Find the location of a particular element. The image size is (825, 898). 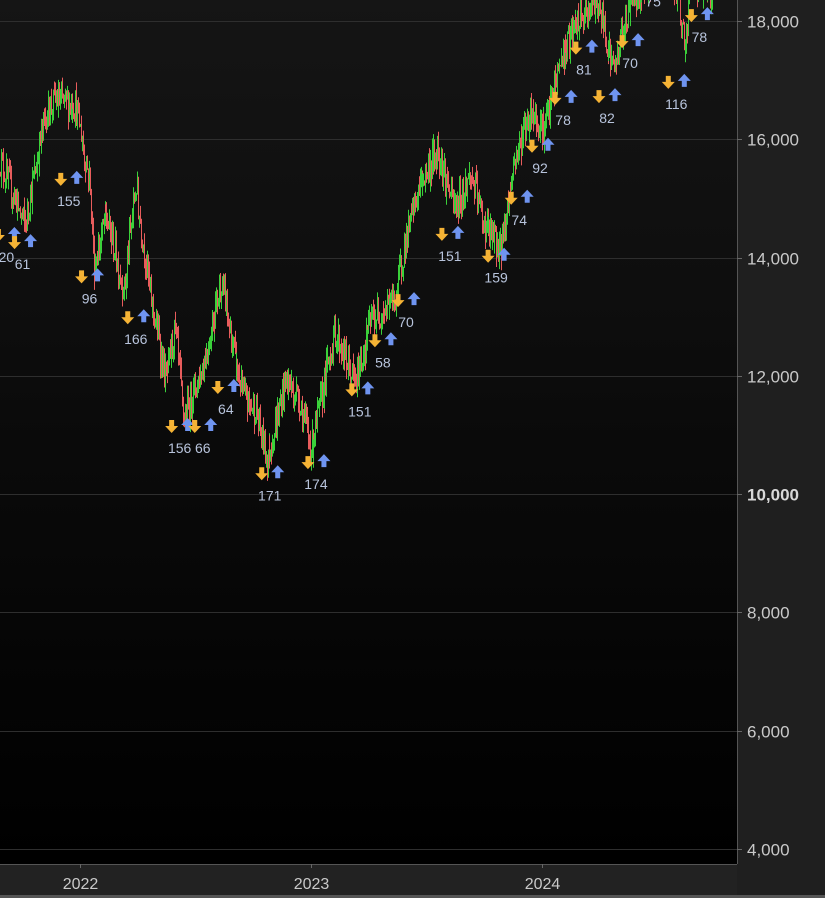

signal-count-label: 75 is located at coordinates (653, 5).